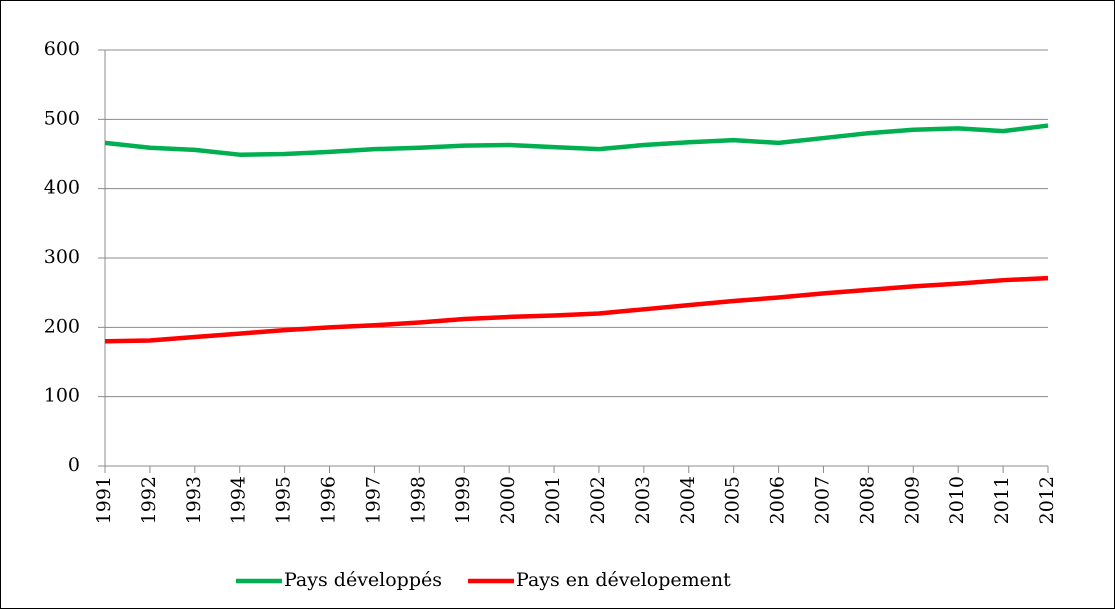 The width and height of the screenshot is (1115, 609). What do you see at coordinates (1002, 500) in the screenshot?
I see `x-tick-label: 2011` at bounding box center [1002, 500].